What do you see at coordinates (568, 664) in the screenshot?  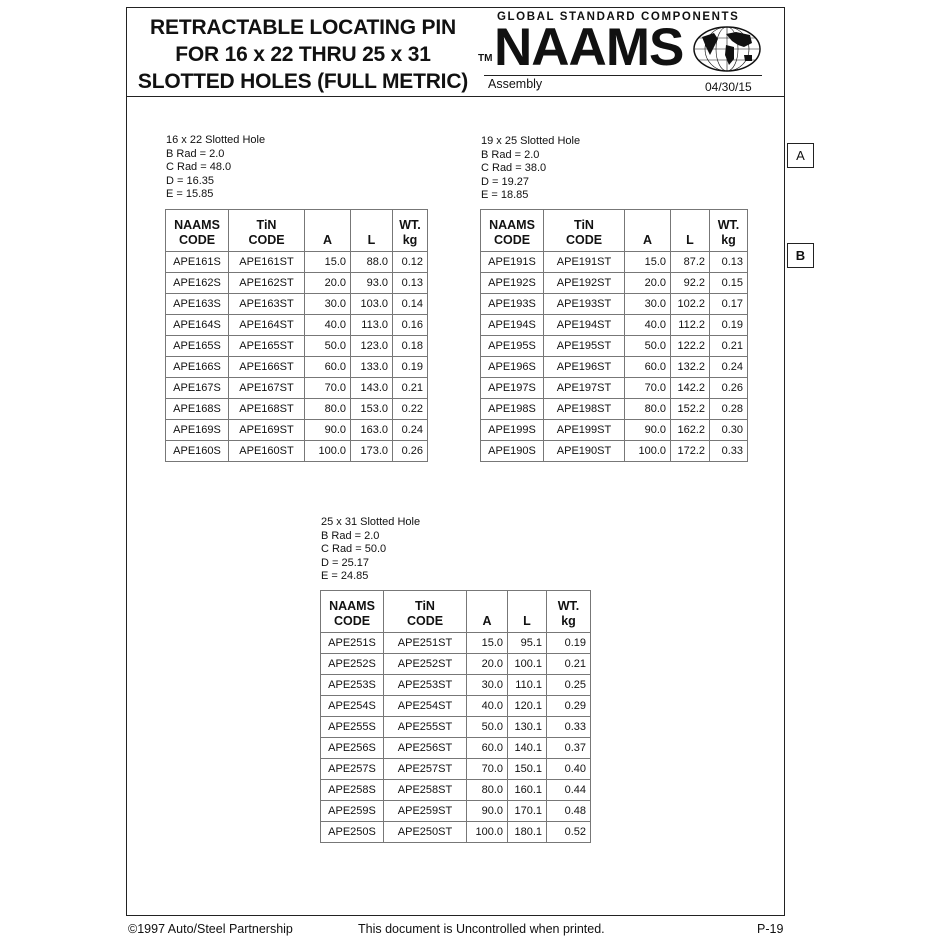 I see `table-cell: 0.21` at bounding box center [568, 664].